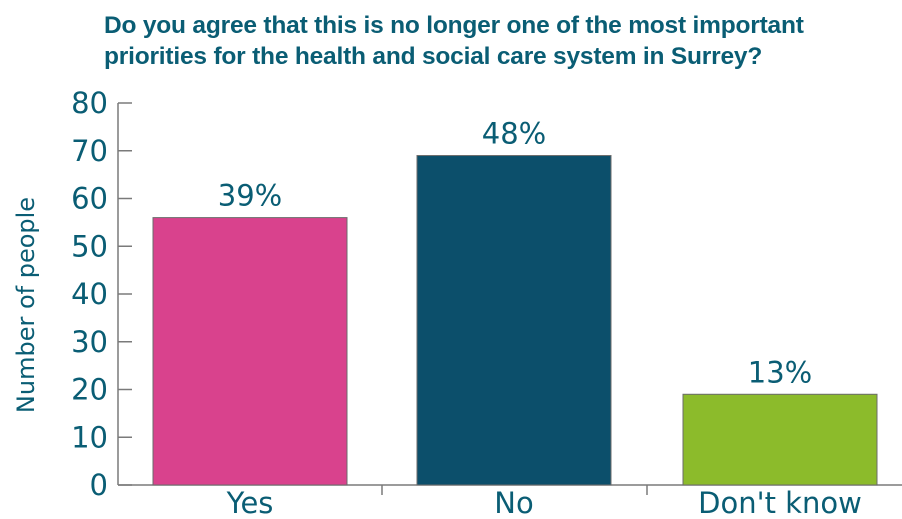  I want to click on x-category-label: Yes, so click(250, 502).